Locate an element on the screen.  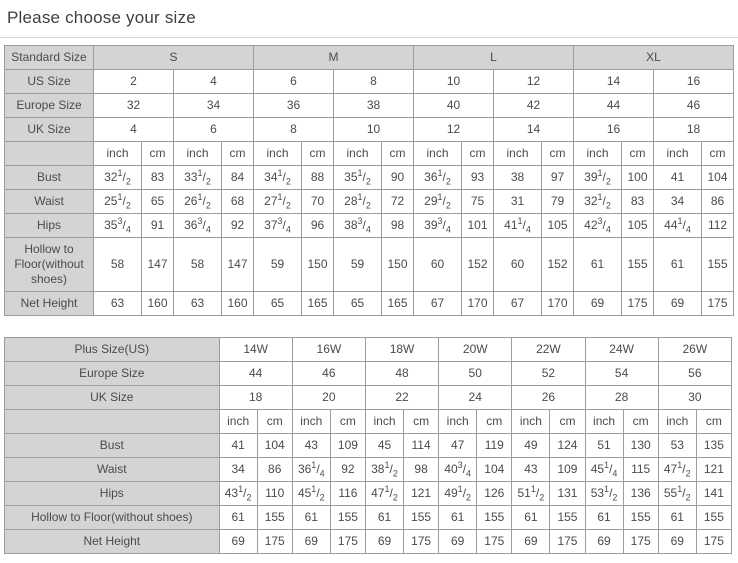
measure-value-cell: 147 is located at coordinates (157, 264).